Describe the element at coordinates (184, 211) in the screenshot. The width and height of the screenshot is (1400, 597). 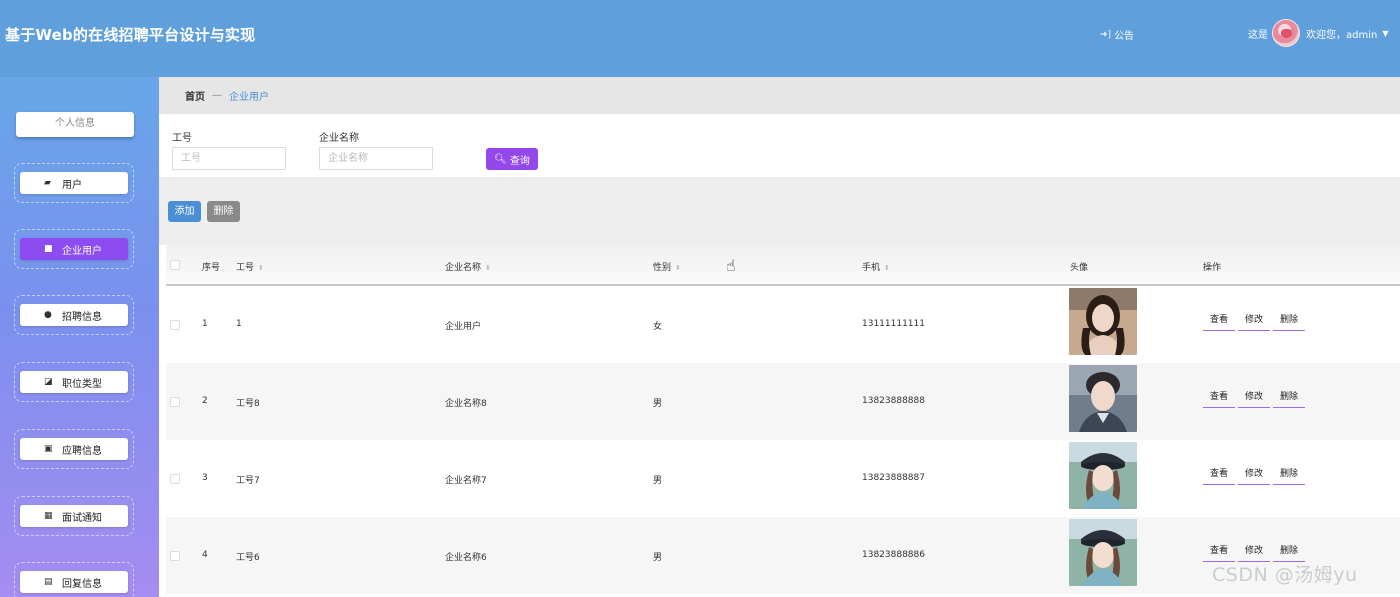
I see `add-button: 添加` at that location.